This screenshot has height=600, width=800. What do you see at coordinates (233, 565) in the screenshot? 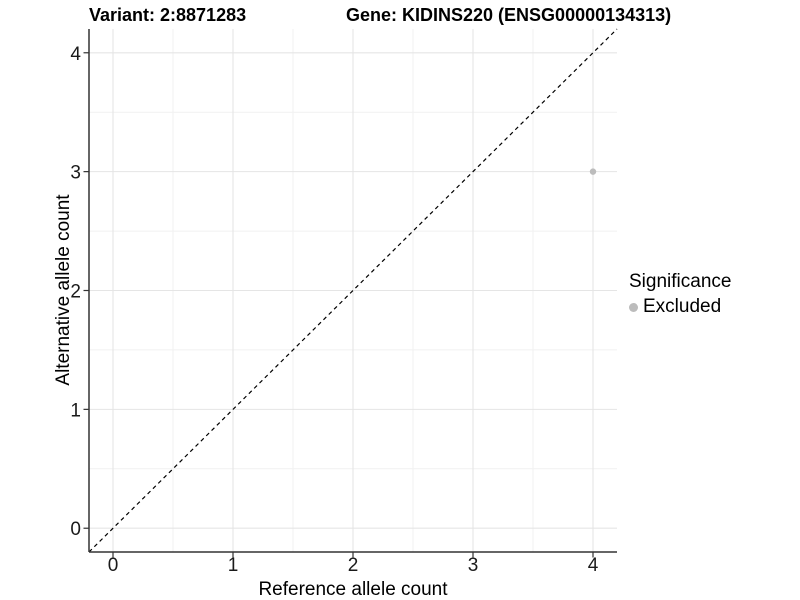
I see `x-tick-label: 1` at bounding box center [233, 565].